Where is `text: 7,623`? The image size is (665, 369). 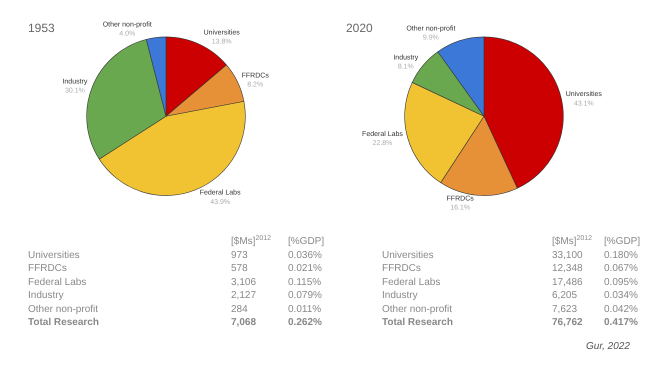 text: 7,623 is located at coordinates (565, 309).